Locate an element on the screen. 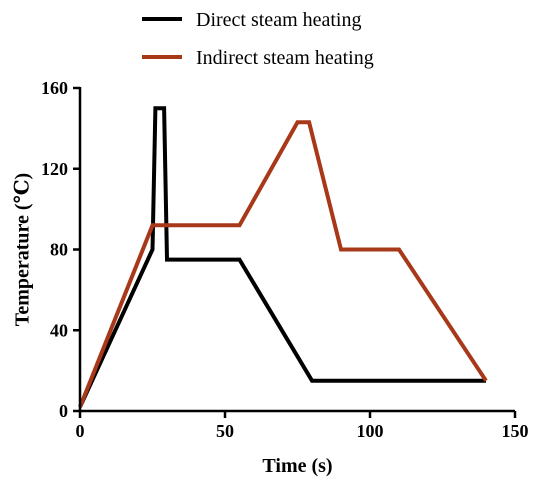 This screenshot has height=485, width=550. y-tick-label: 0 is located at coordinates (63, 411).